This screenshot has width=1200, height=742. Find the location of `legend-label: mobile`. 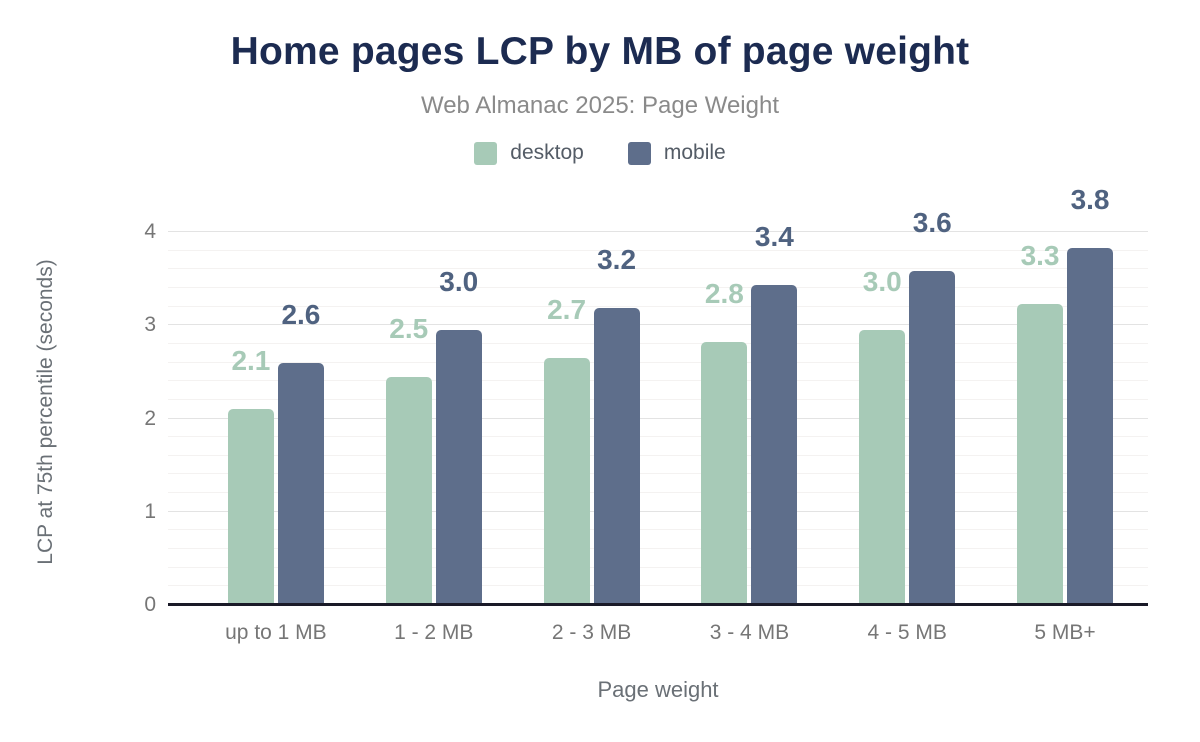

legend-label: mobile is located at coordinates (694, 152).